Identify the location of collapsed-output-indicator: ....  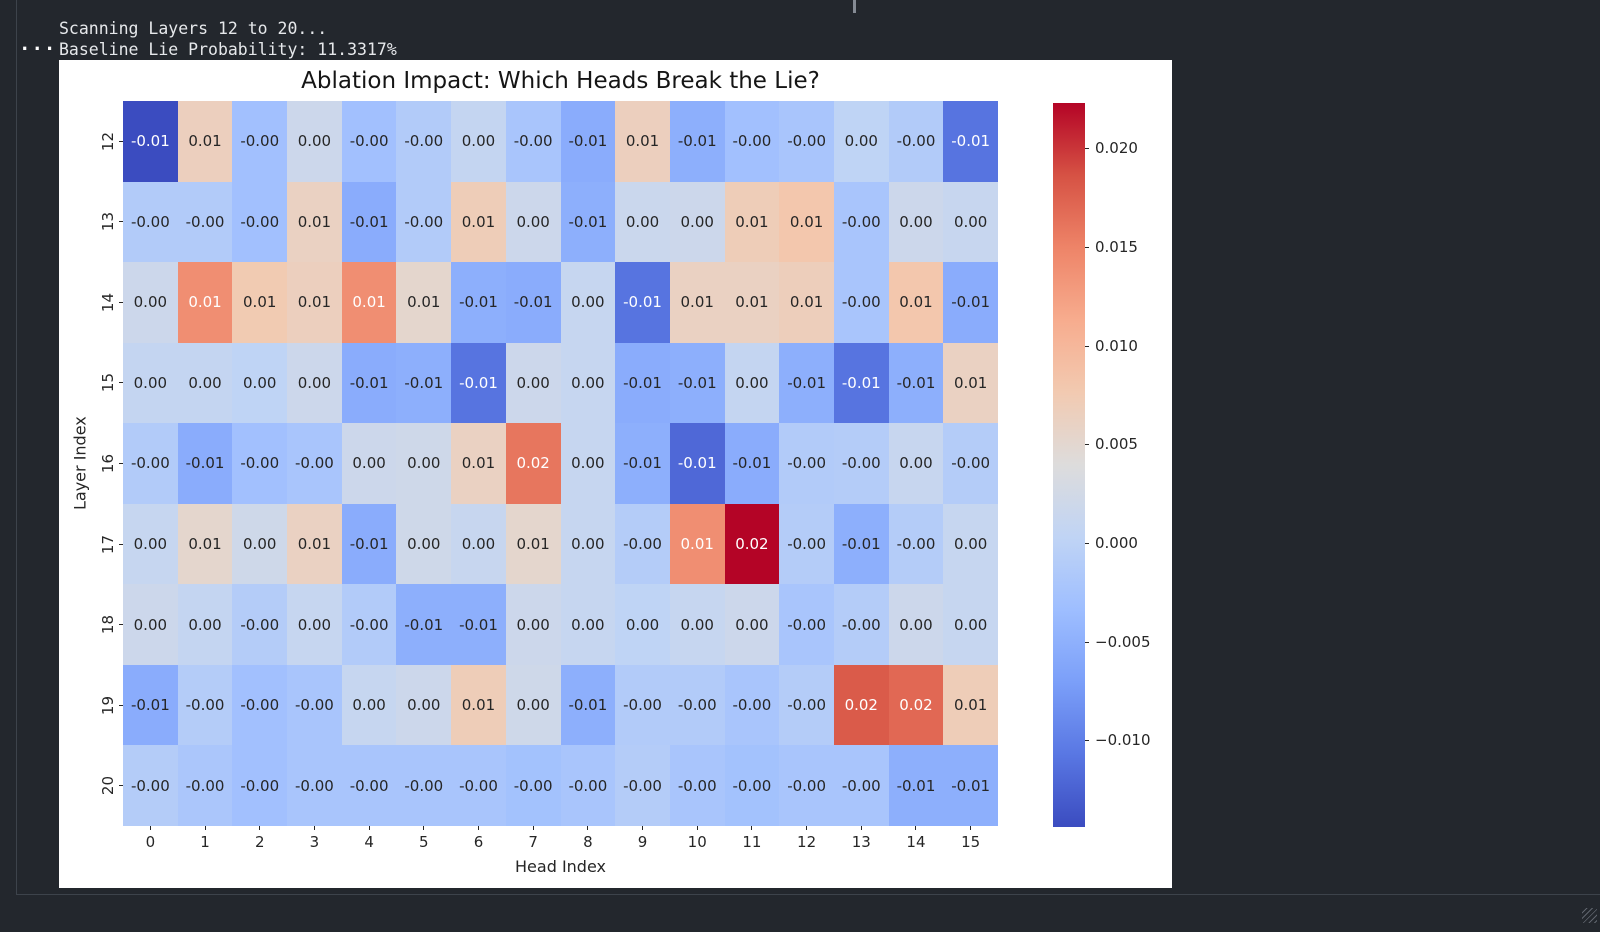
(38, 44).